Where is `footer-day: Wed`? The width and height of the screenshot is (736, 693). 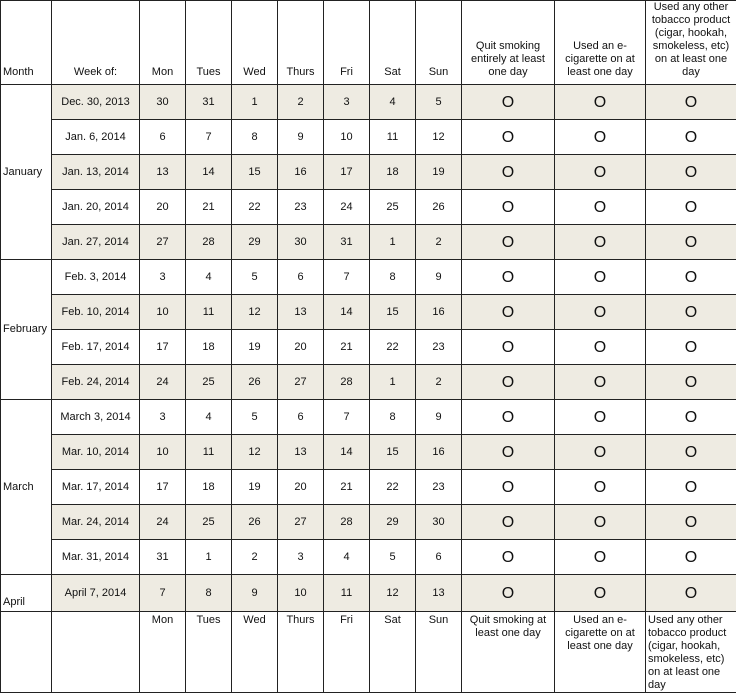 footer-day: Wed is located at coordinates (255, 652).